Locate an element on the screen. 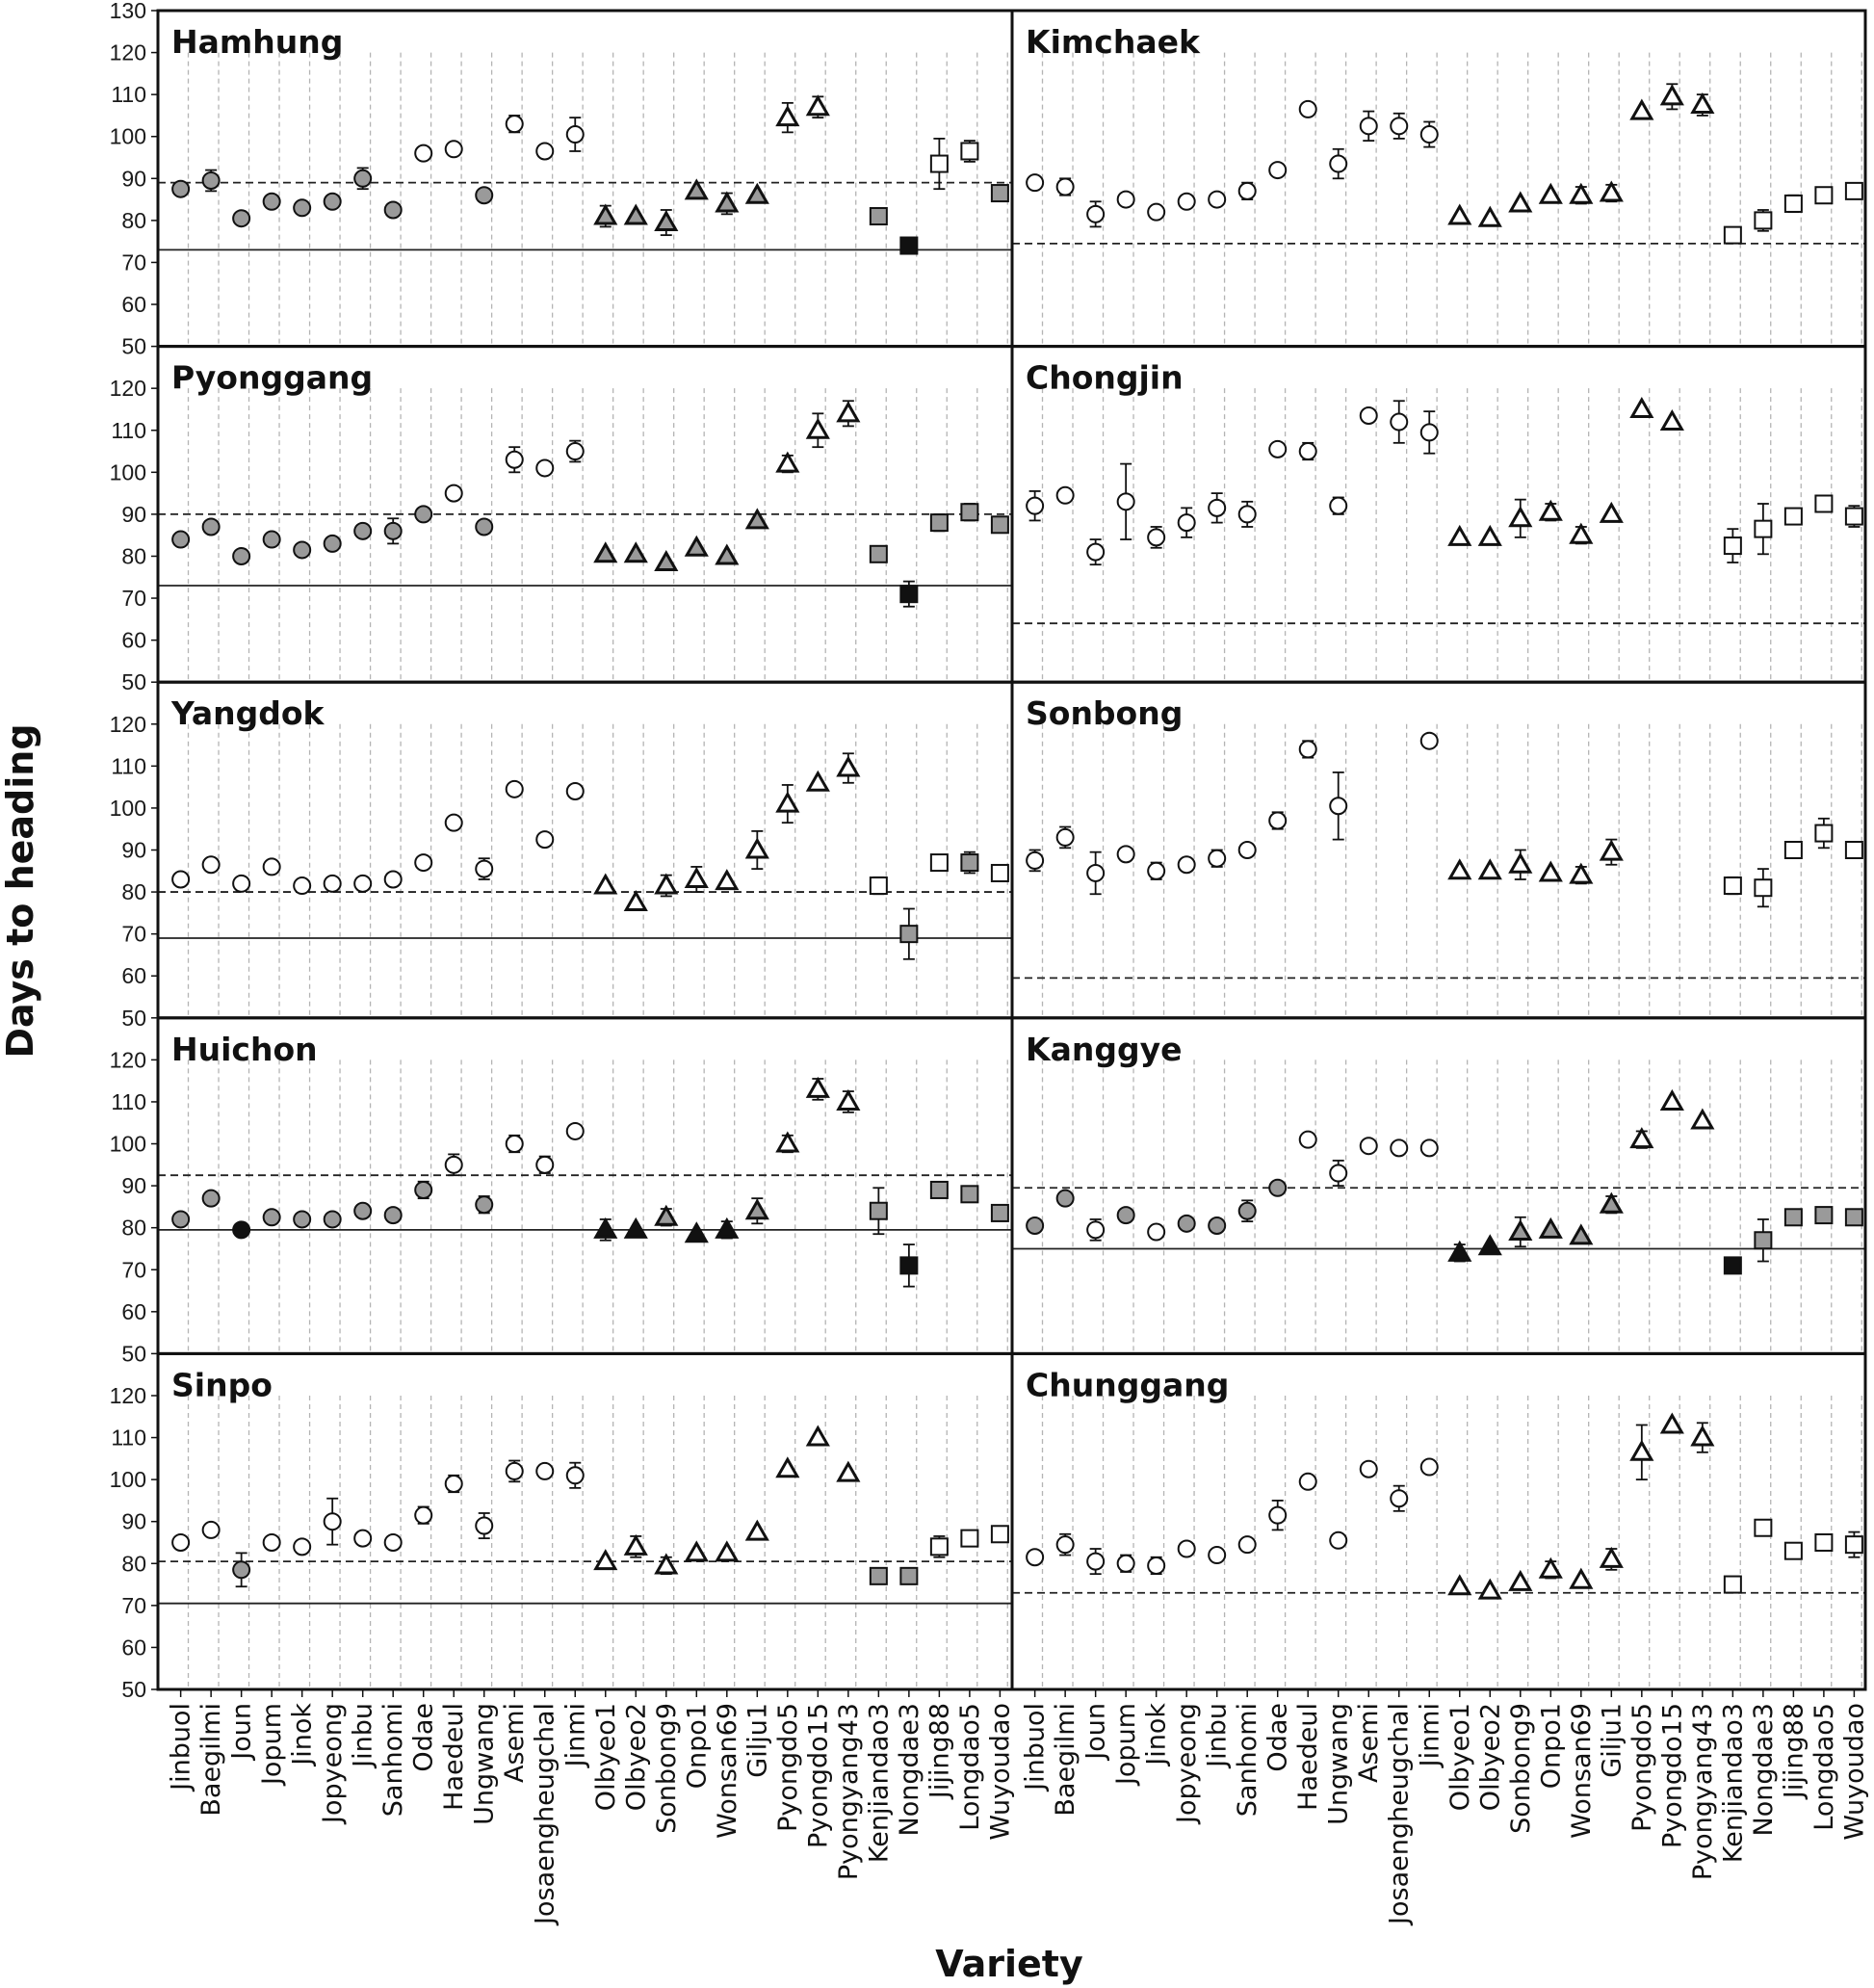 The width and height of the screenshot is (1874, 1988). panel-title: Kimchaek is located at coordinates (1113, 42).